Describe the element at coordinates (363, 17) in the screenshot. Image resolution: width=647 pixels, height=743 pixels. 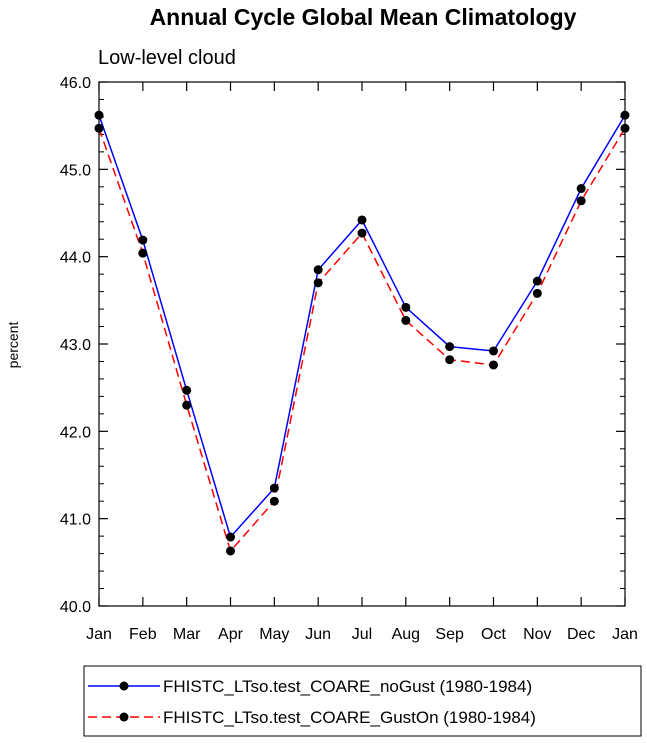
I see `chart-title: Annual Cycle Global Mean Climatology` at that location.